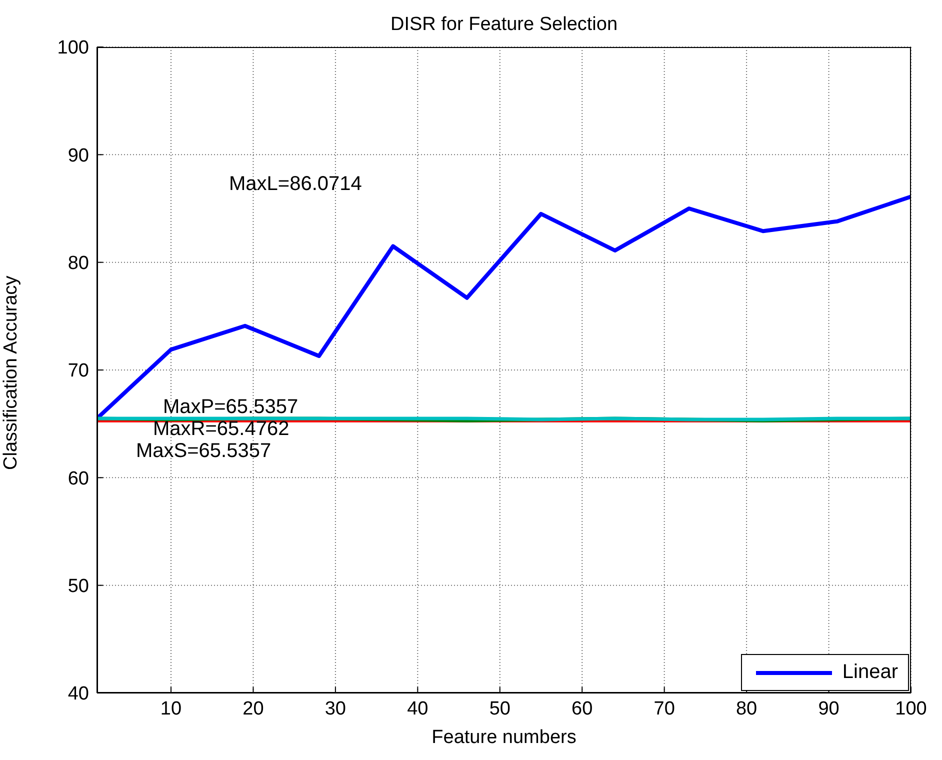  I want to click on x-tick-label: 10, so click(171, 709).